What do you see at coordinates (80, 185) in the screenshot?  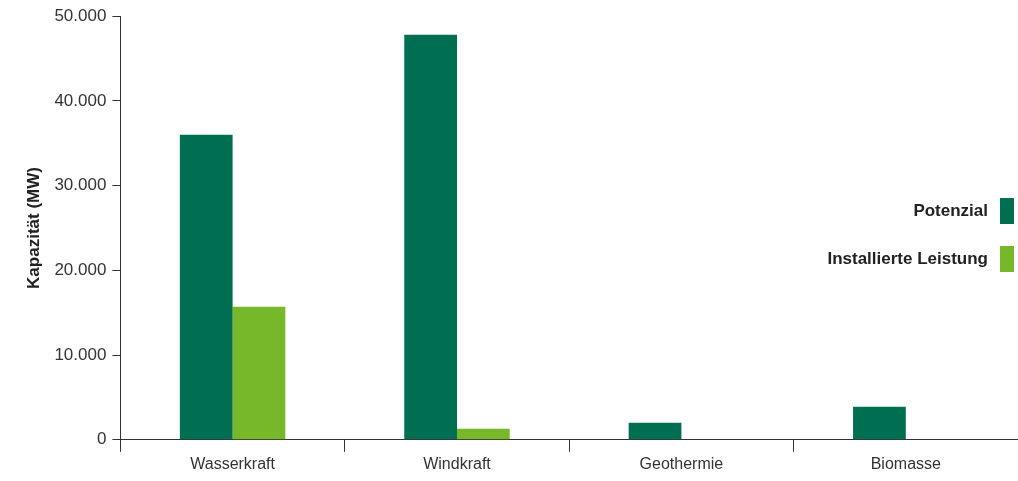 I see `y-tick-label: 30.000` at bounding box center [80, 185].